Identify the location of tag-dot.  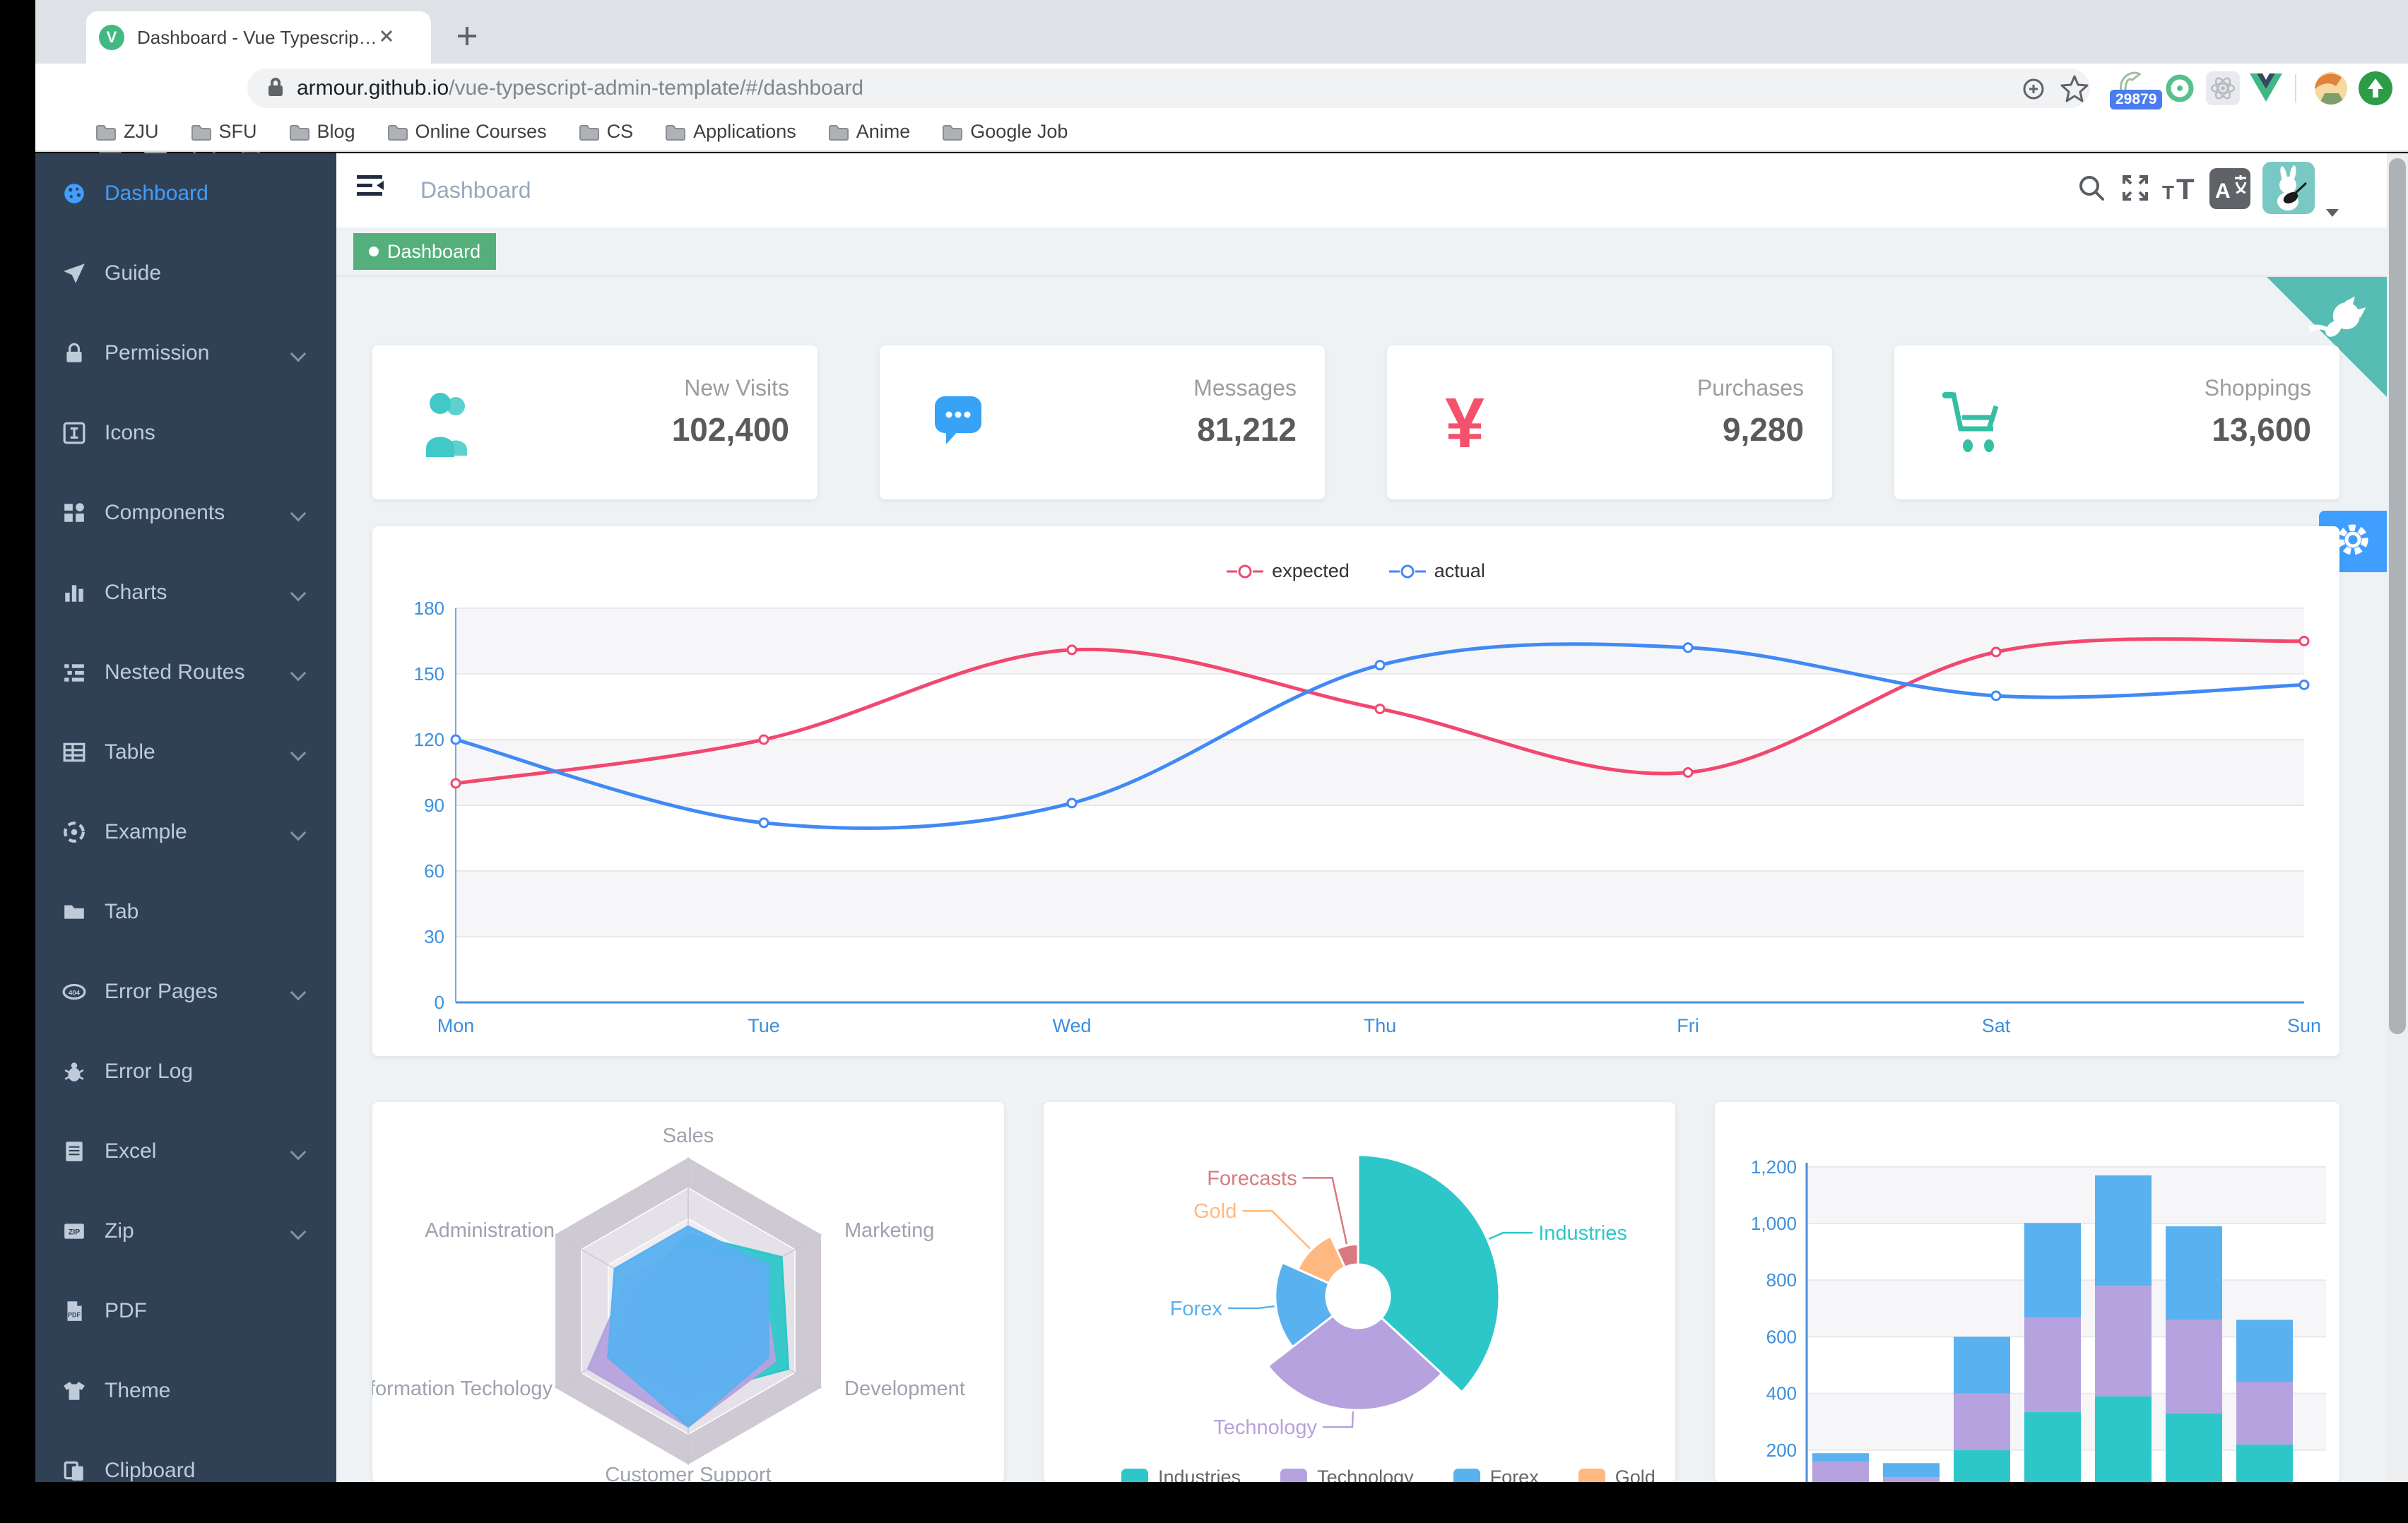
(374, 251).